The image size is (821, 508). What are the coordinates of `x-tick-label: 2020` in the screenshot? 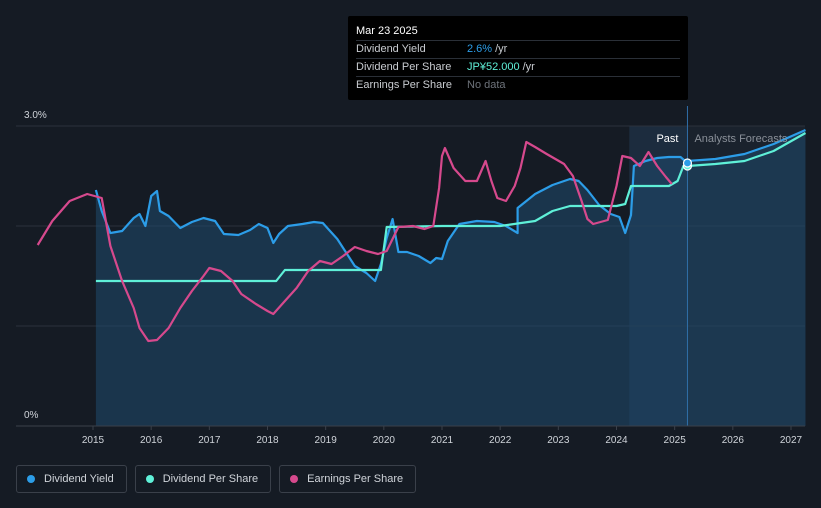 It's located at (384, 440).